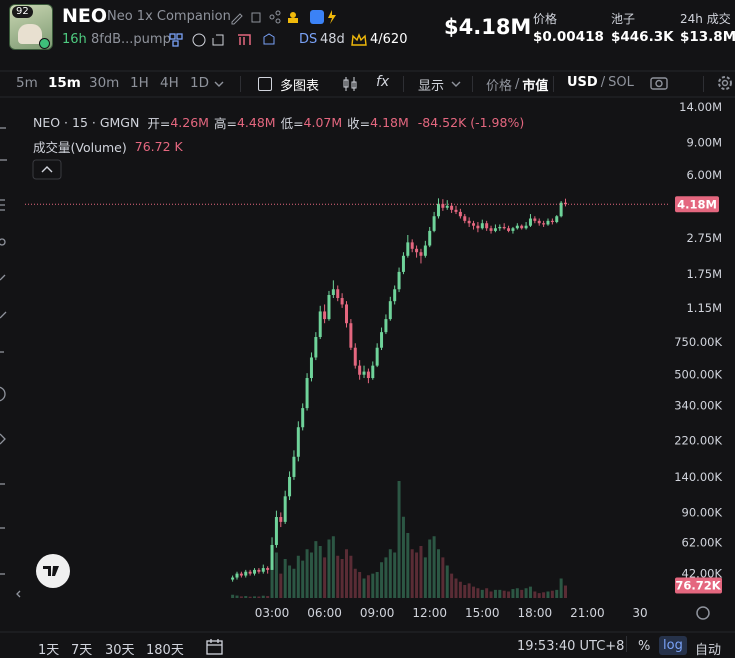  I want to click on range-button: 30天, so click(120, 650).